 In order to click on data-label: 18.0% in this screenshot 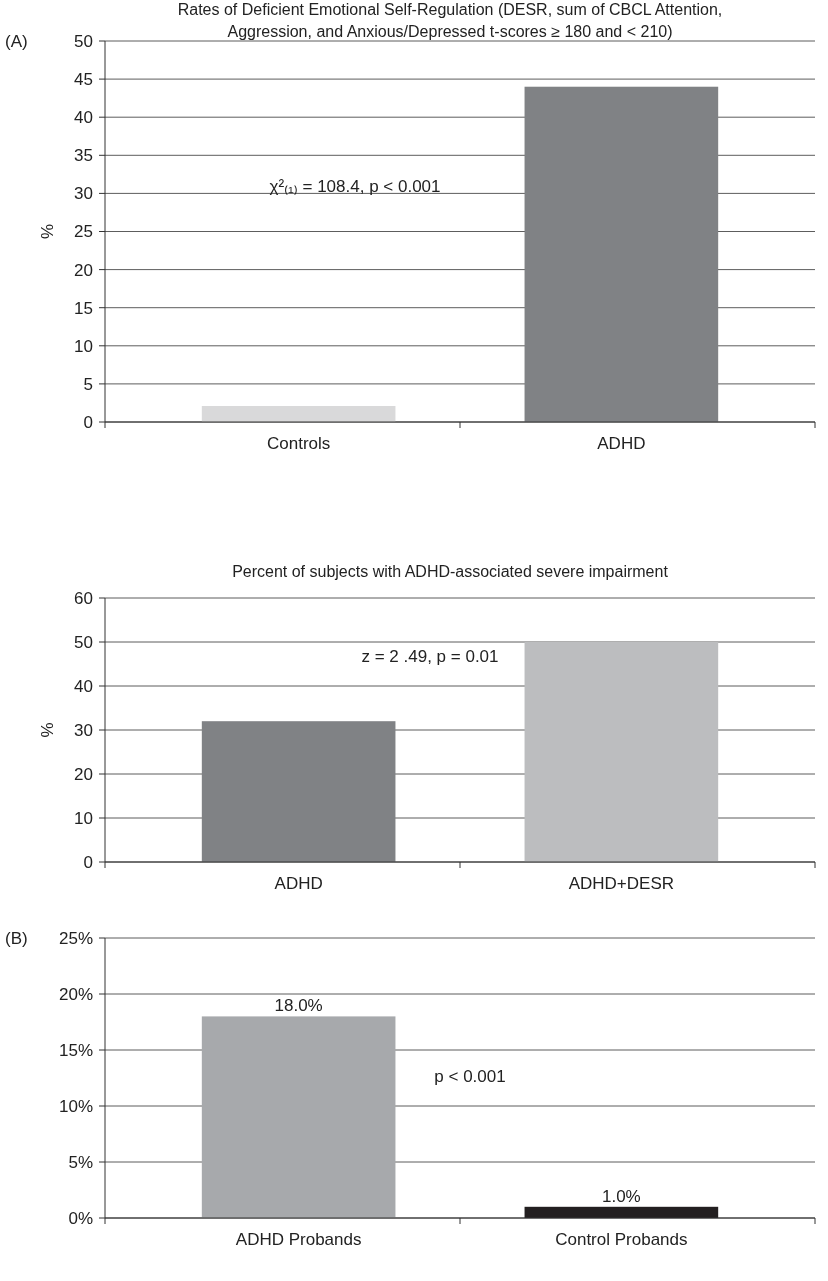, I will do `click(298, 1006)`.